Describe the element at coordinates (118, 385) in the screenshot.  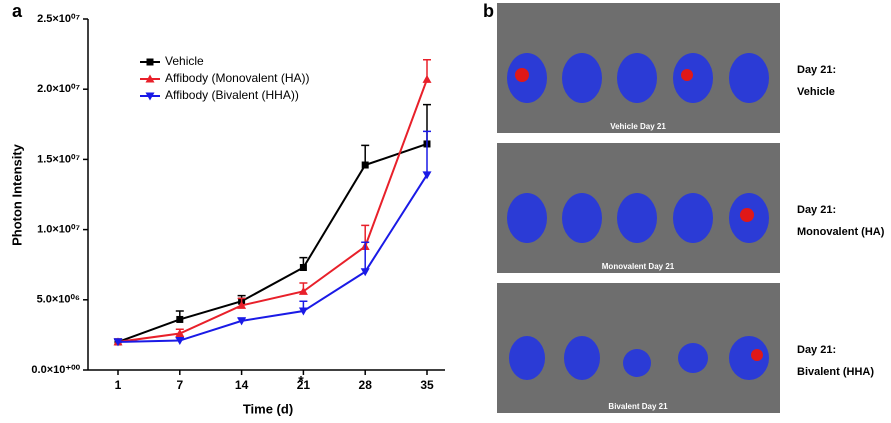
I see `x-tick-label: 1` at that location.